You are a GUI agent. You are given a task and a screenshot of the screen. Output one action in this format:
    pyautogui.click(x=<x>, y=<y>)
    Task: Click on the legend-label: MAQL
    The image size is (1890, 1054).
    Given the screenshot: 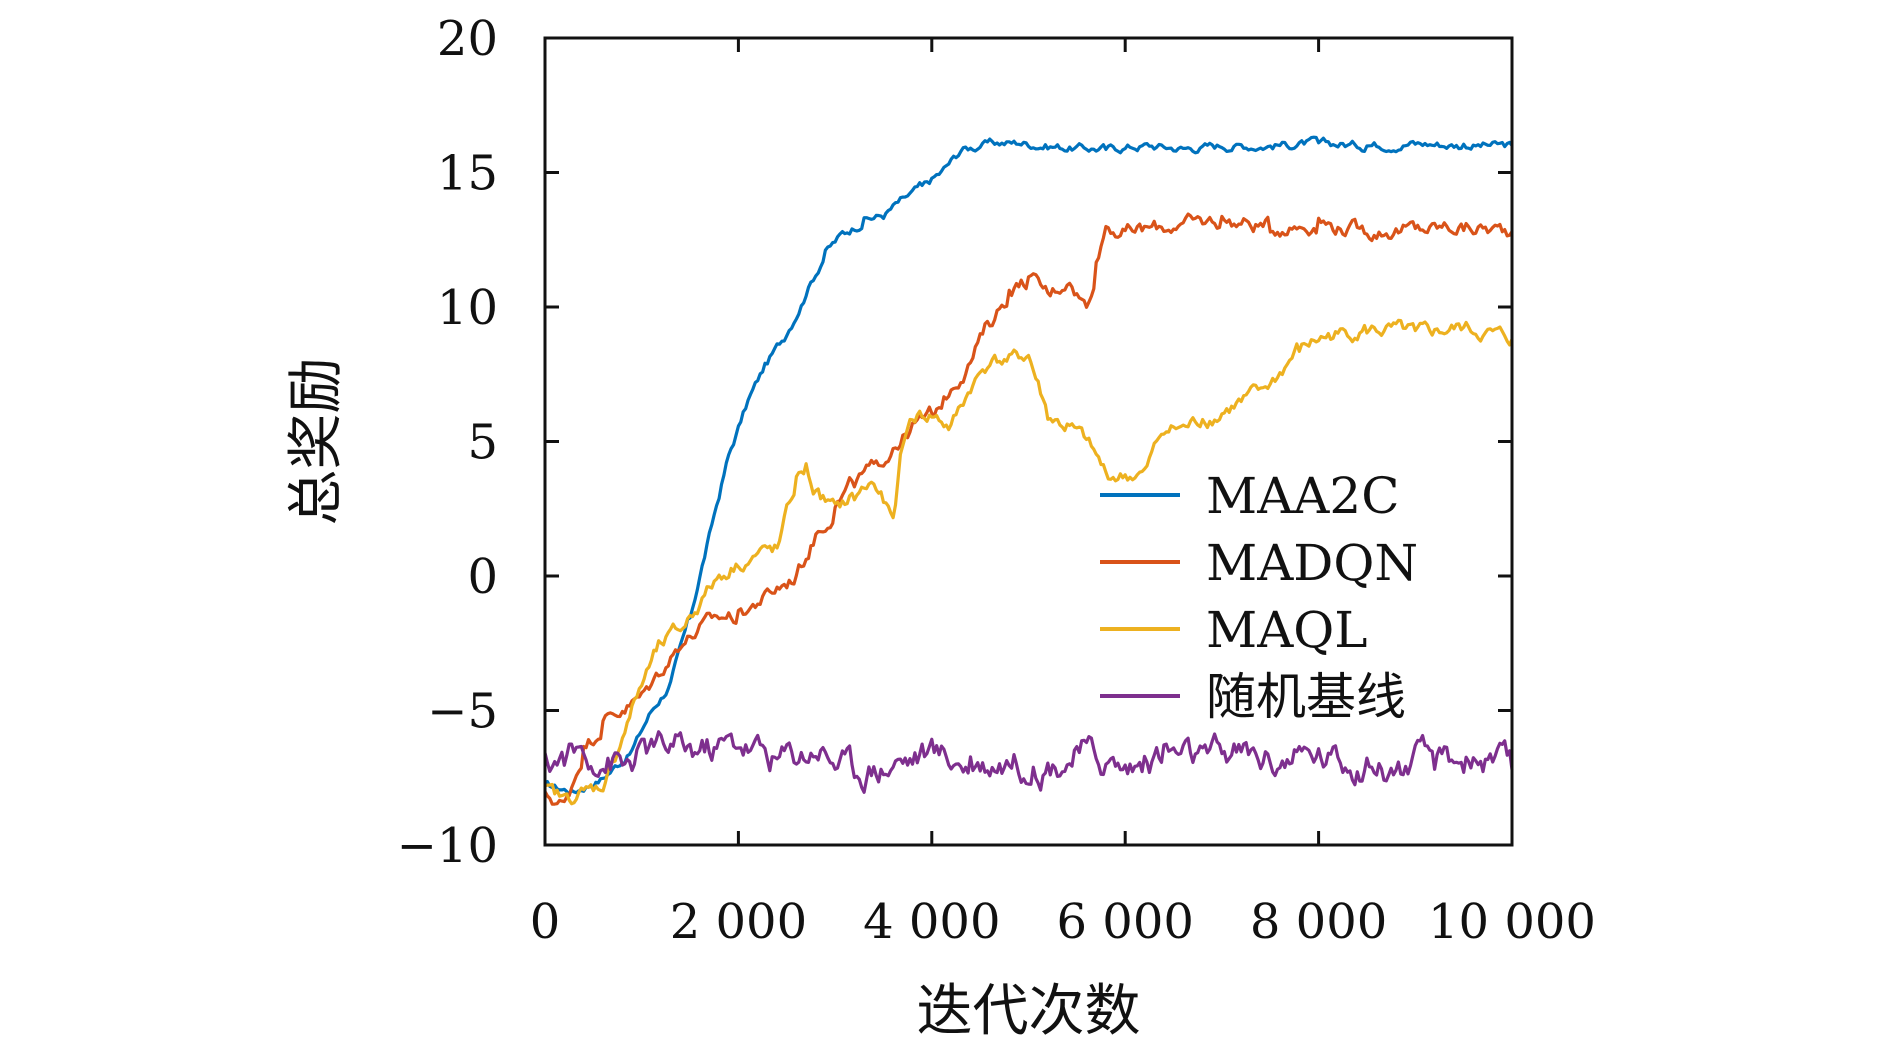 What is the action you would take?
    pyautogui.click(x=1287, y=630)
    